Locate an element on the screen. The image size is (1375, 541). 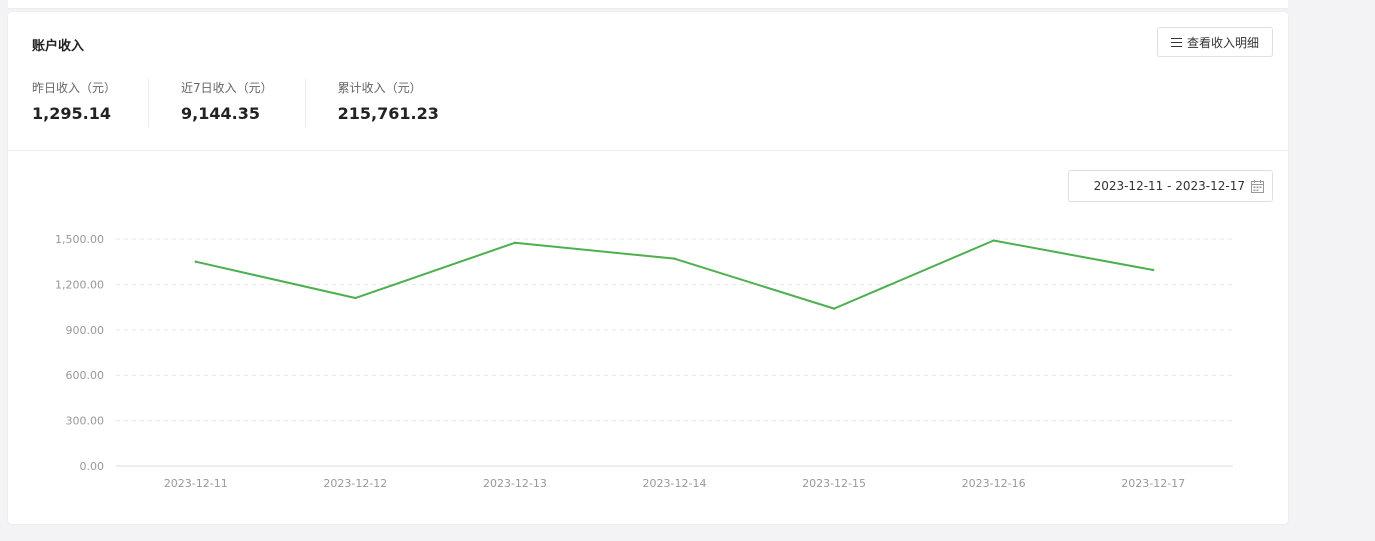
view-income-detail-button: 查看收入明细 is located at coordinates (1215, 42).